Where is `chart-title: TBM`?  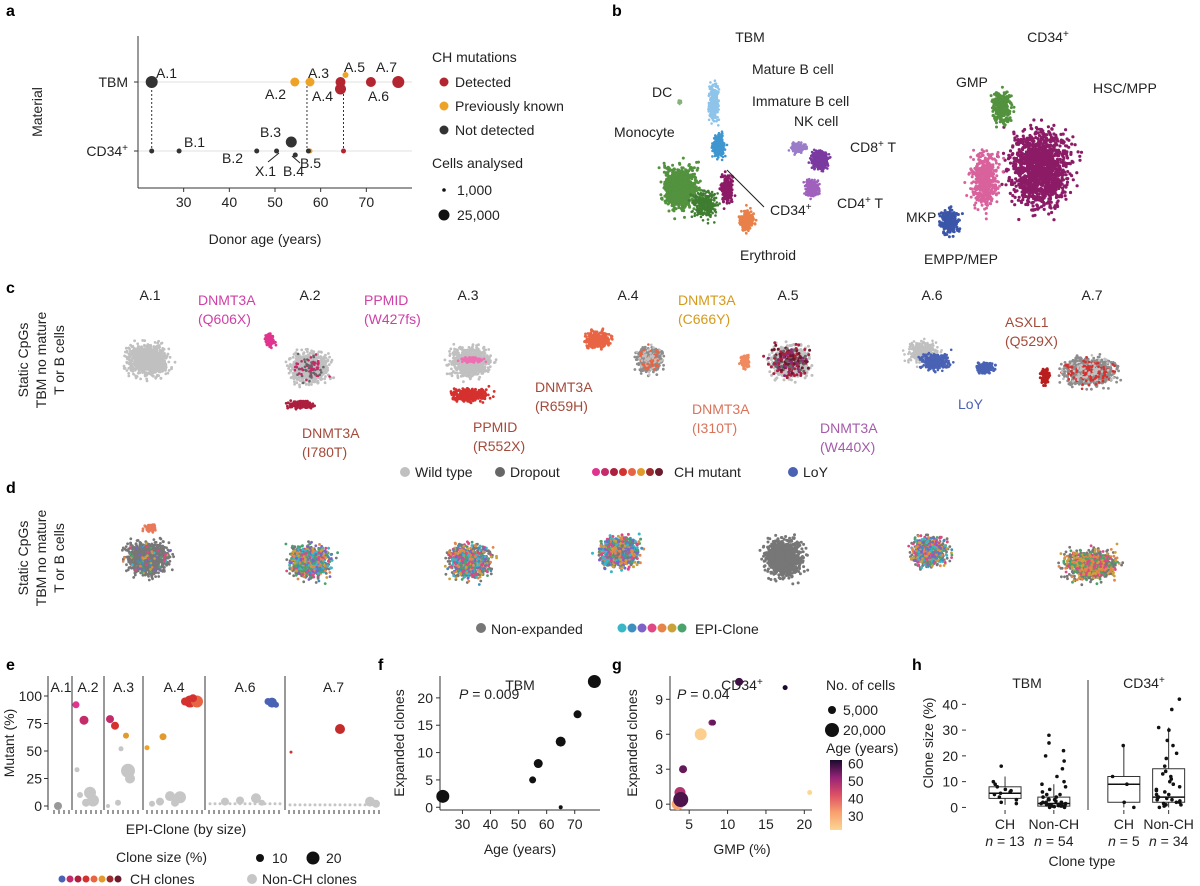
chart-title: TBM is located at coordinates (750, 37).